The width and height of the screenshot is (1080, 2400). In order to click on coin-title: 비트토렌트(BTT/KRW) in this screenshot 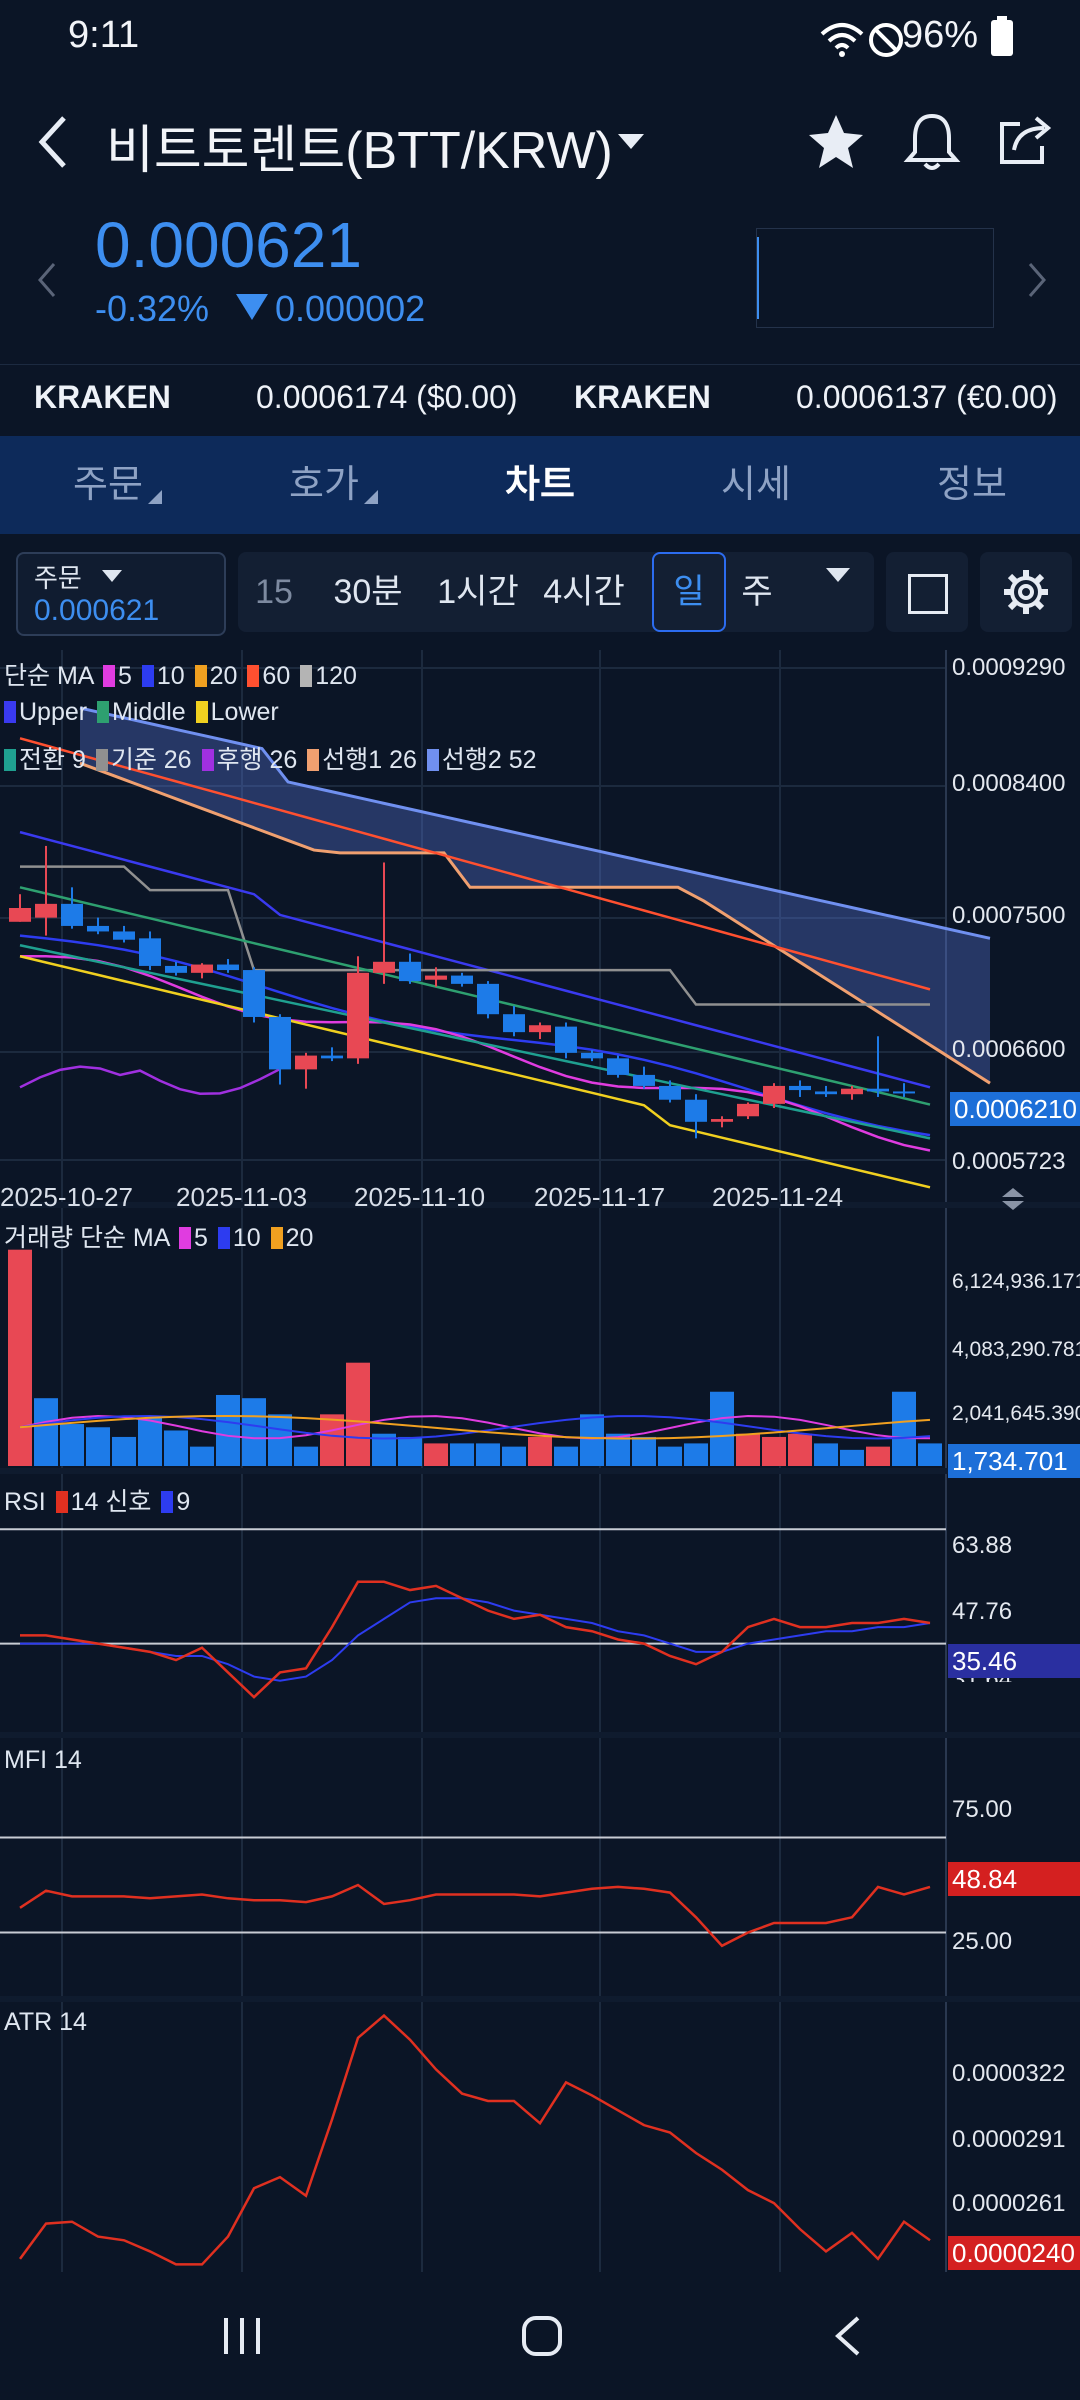, I will do `click(359, 151)`.